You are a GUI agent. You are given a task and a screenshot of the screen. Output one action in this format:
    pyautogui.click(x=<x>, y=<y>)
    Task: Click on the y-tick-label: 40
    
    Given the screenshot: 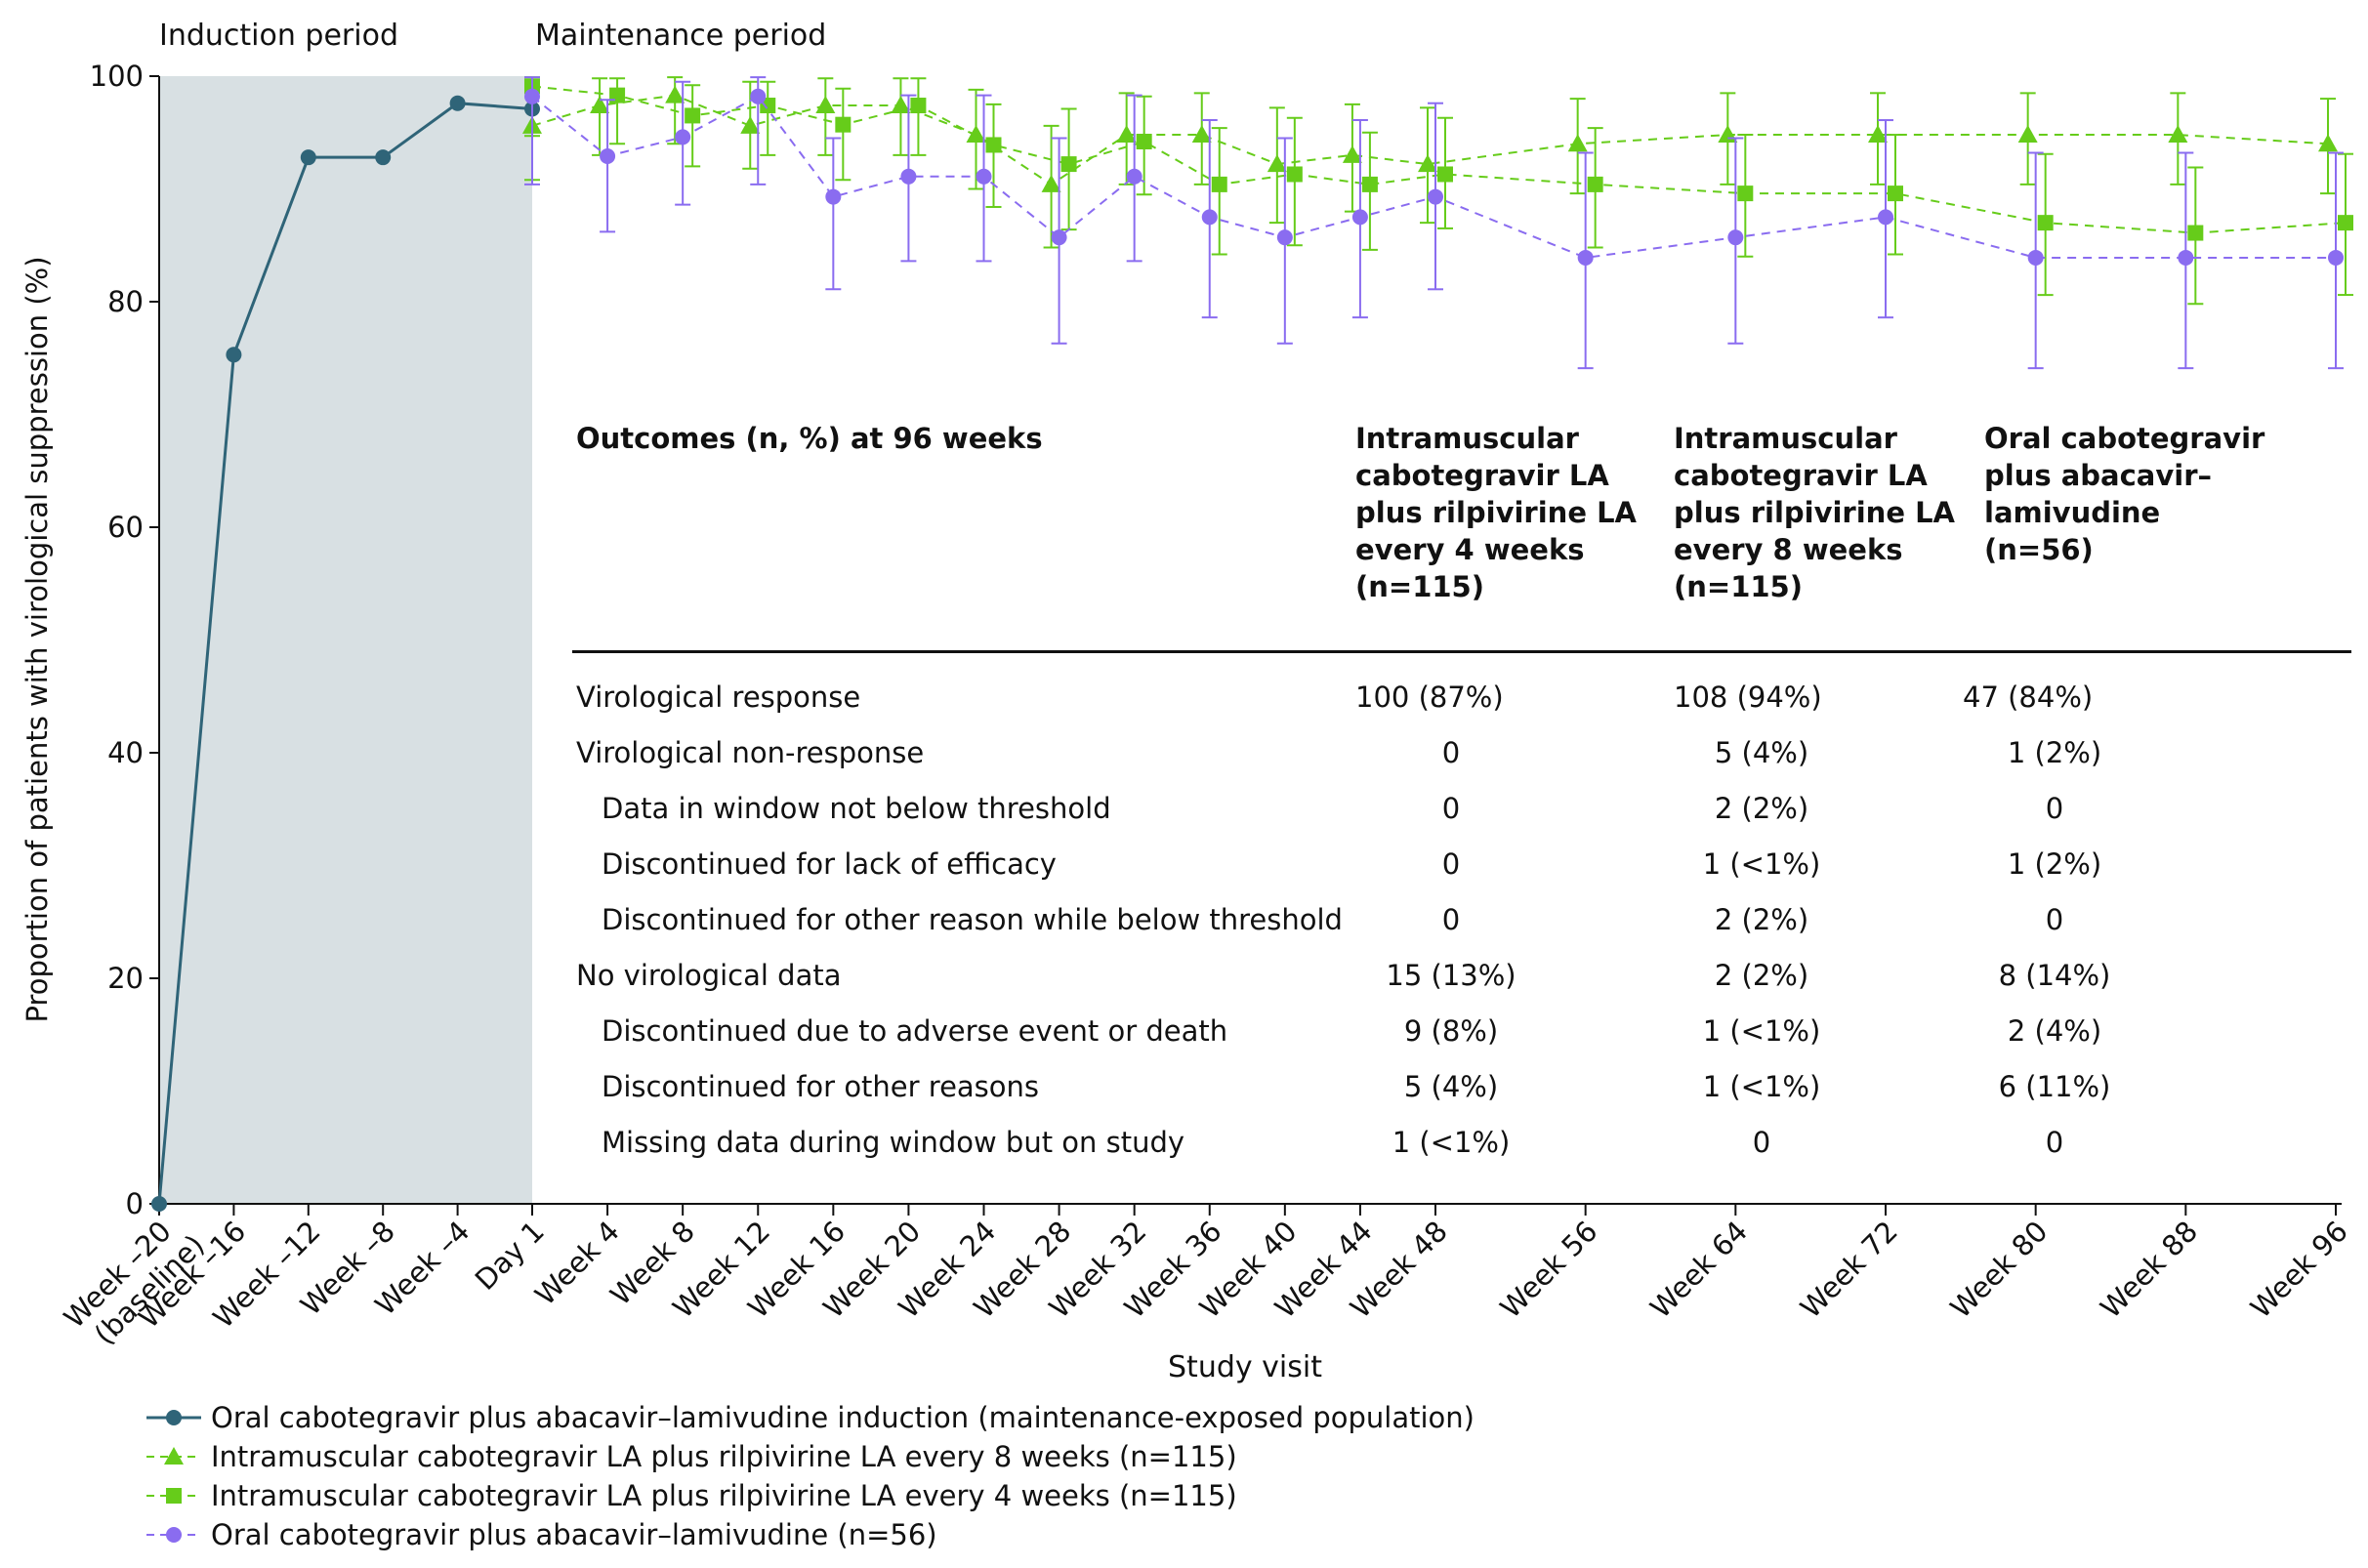 What is the action you would take?
    pyautogui.click(x=126, y=753)
    